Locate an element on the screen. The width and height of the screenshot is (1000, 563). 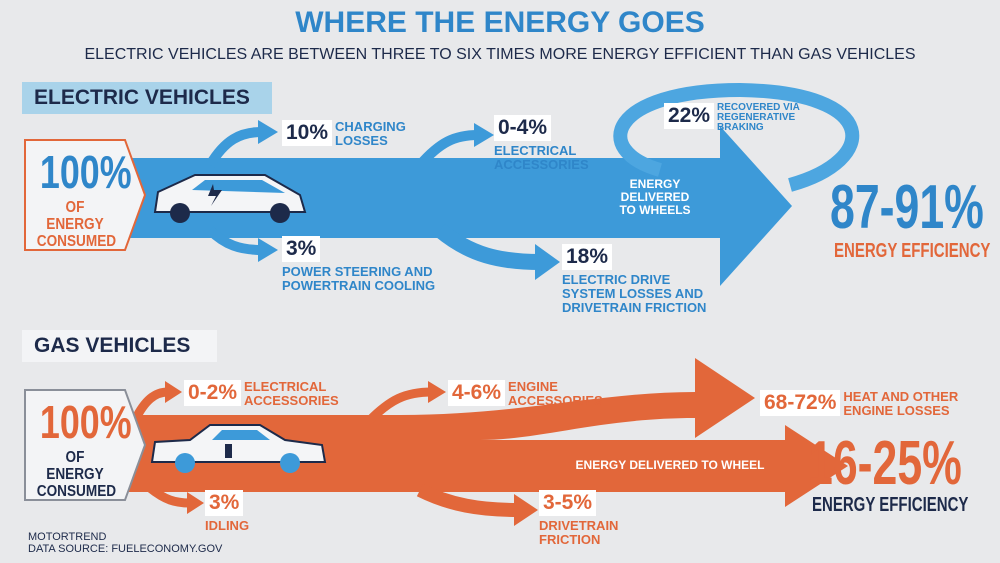
flow-text: DRIVETRAIN FRICTION is located at coordinates (578, 533).